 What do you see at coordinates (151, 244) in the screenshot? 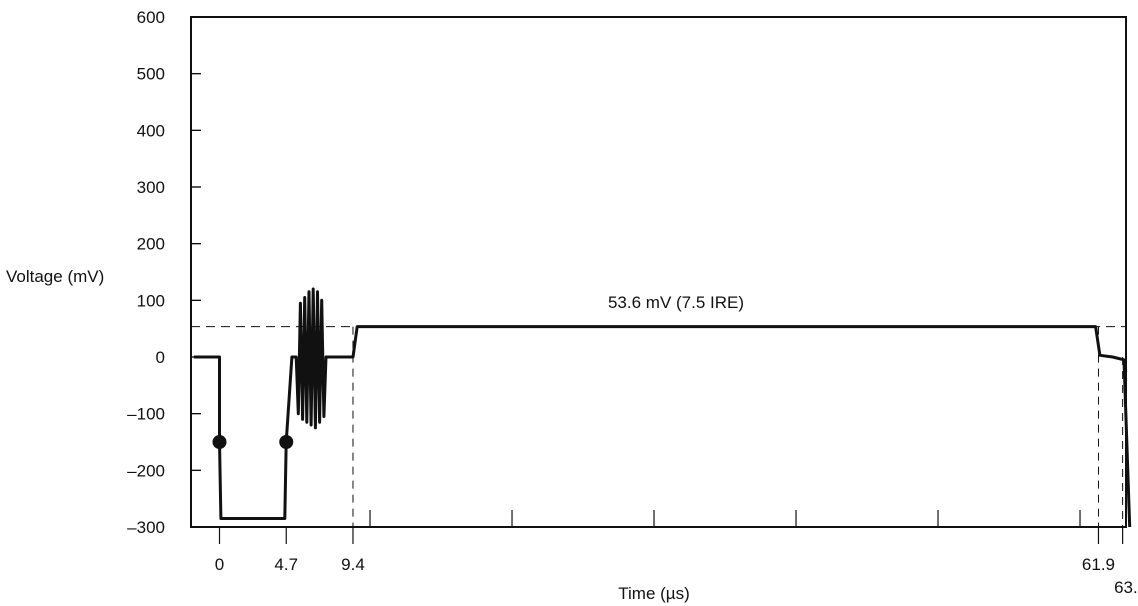
I see `y-tick-label: 200` at bounding box center [151, 244].